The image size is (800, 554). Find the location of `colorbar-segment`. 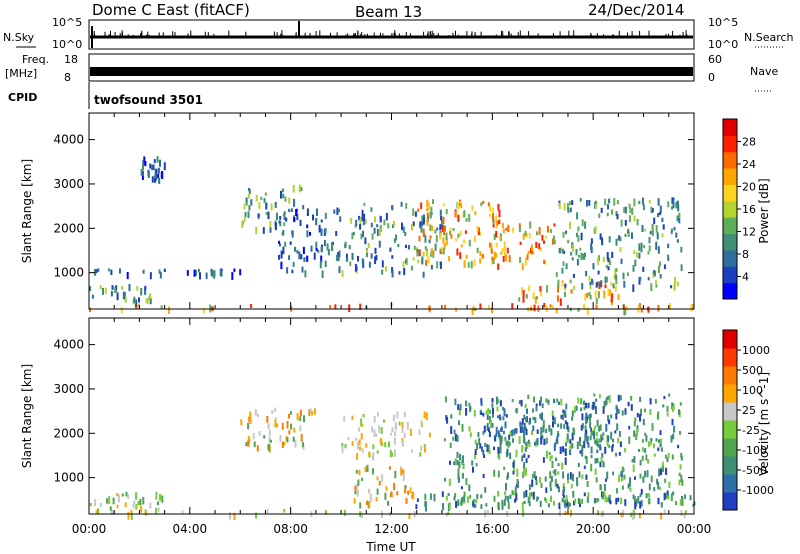

colorbar-segment is located at coordinates (730, 393).